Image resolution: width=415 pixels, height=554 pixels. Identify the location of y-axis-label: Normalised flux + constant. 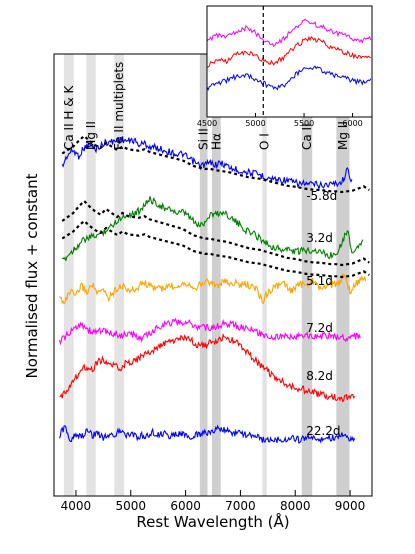
(32, 275).